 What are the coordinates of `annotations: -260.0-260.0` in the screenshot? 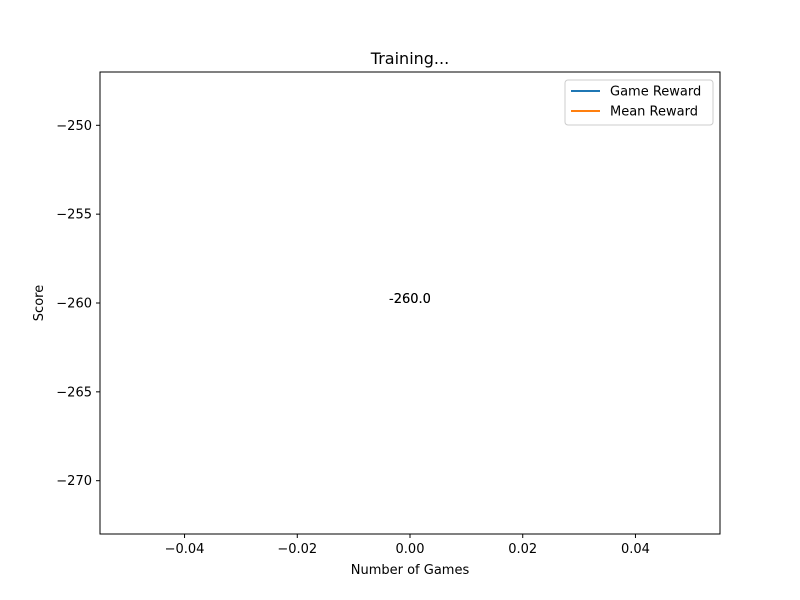 It's located at (410, 299).